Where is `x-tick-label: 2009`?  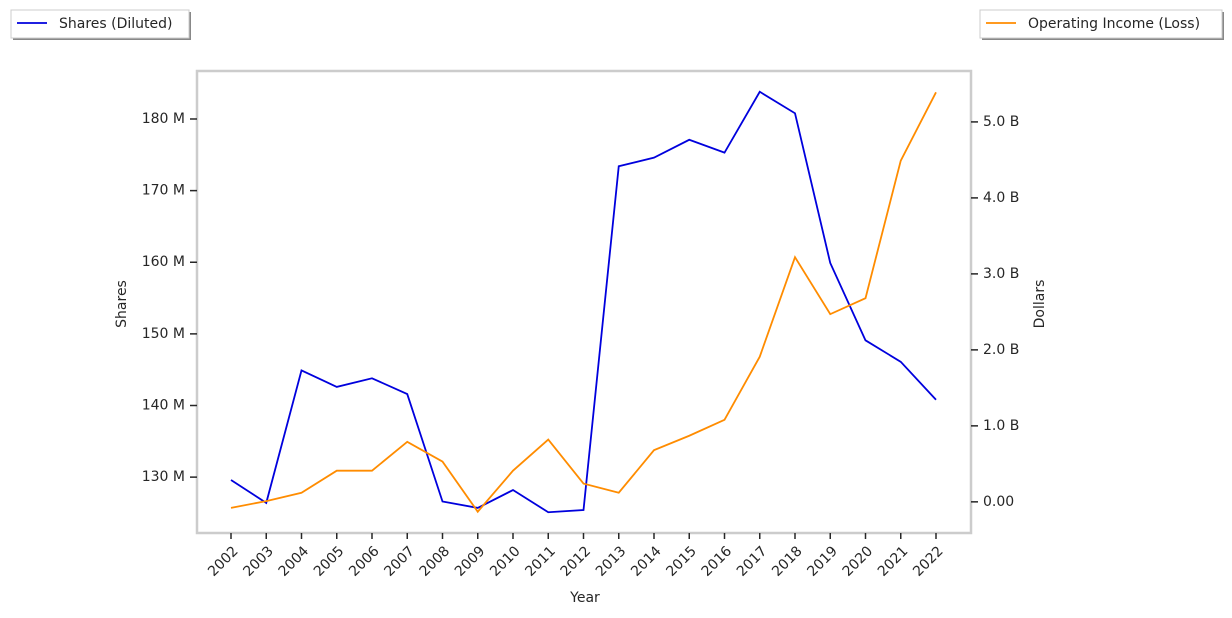 x-tick-label: 2009 is located at coordinates (470, 561).